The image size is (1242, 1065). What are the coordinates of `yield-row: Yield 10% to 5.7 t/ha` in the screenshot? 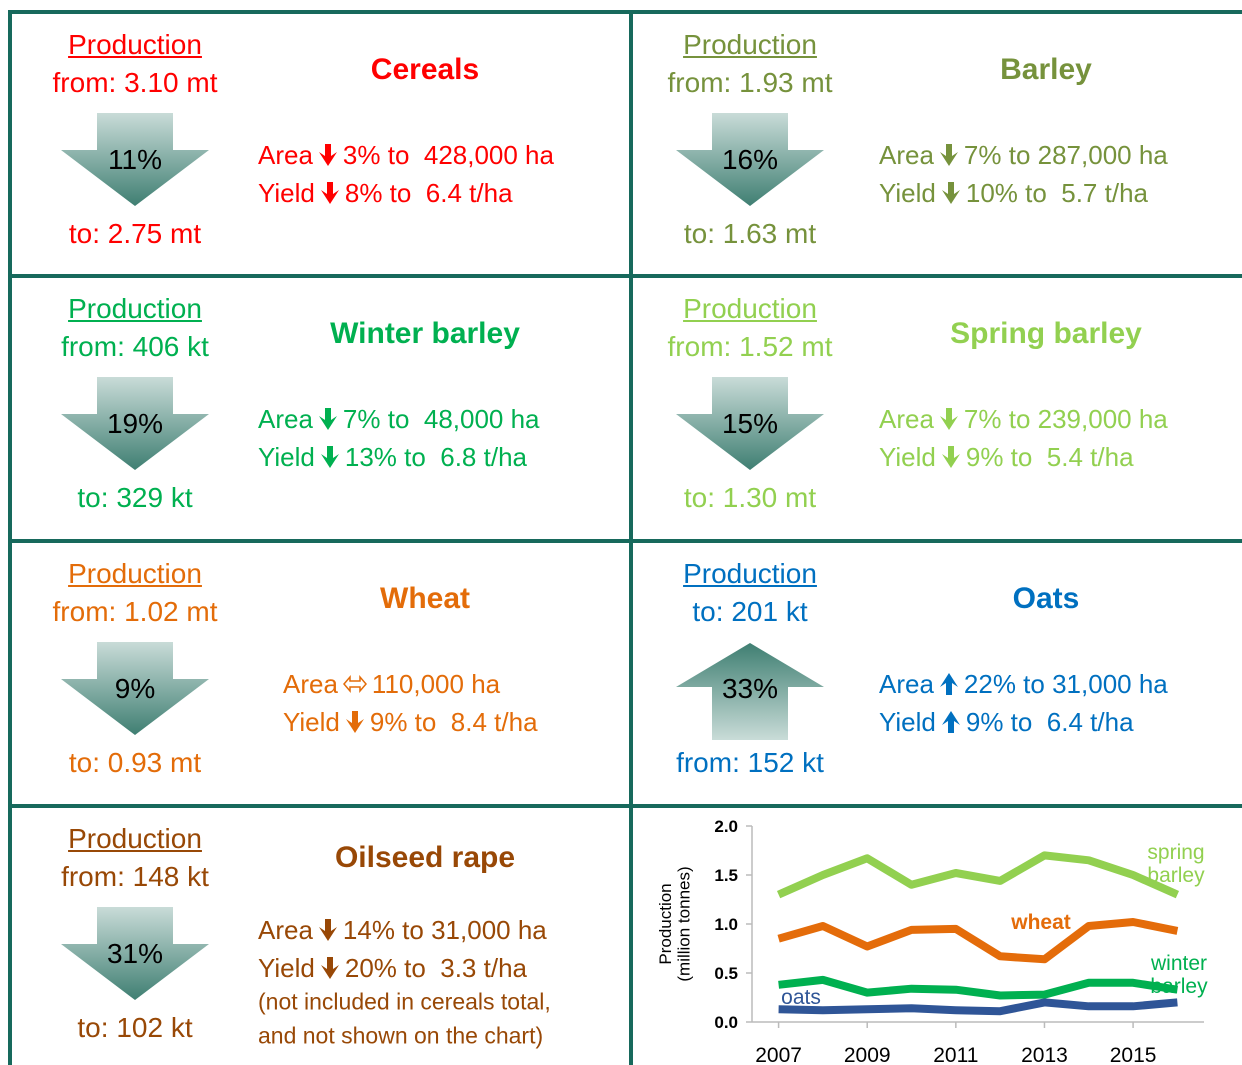 It's located at (1013, 193).